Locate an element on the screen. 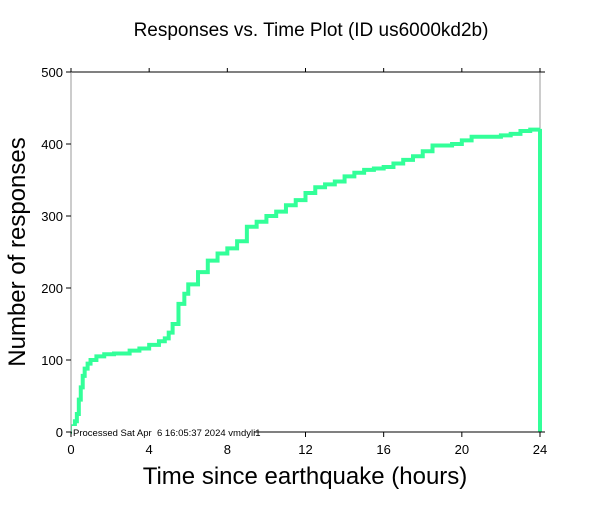 The image size is (612, 509). y-tick-label: 200 is located at coordinates (52, 288).